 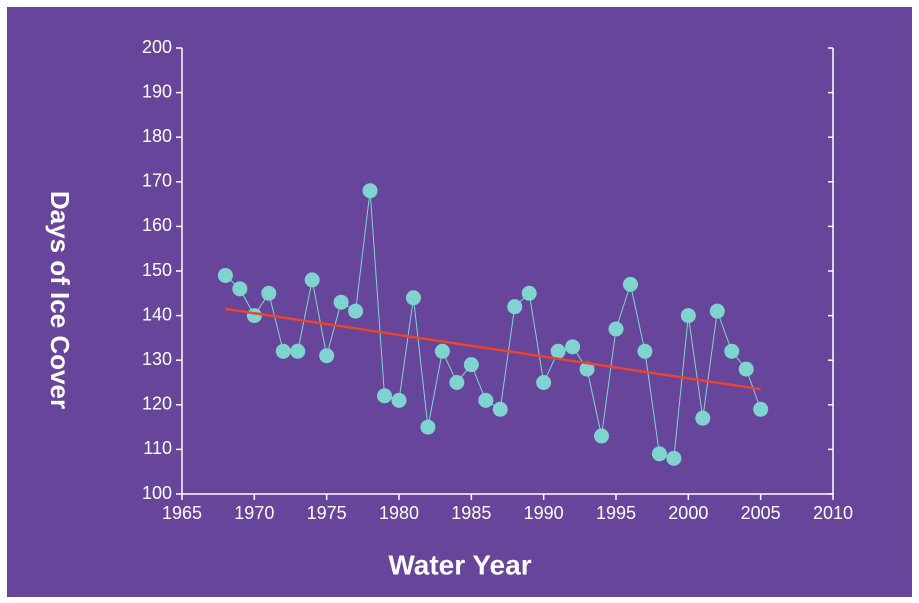 I want to click on y-tick-label: 120, so click(x=157, y=404).